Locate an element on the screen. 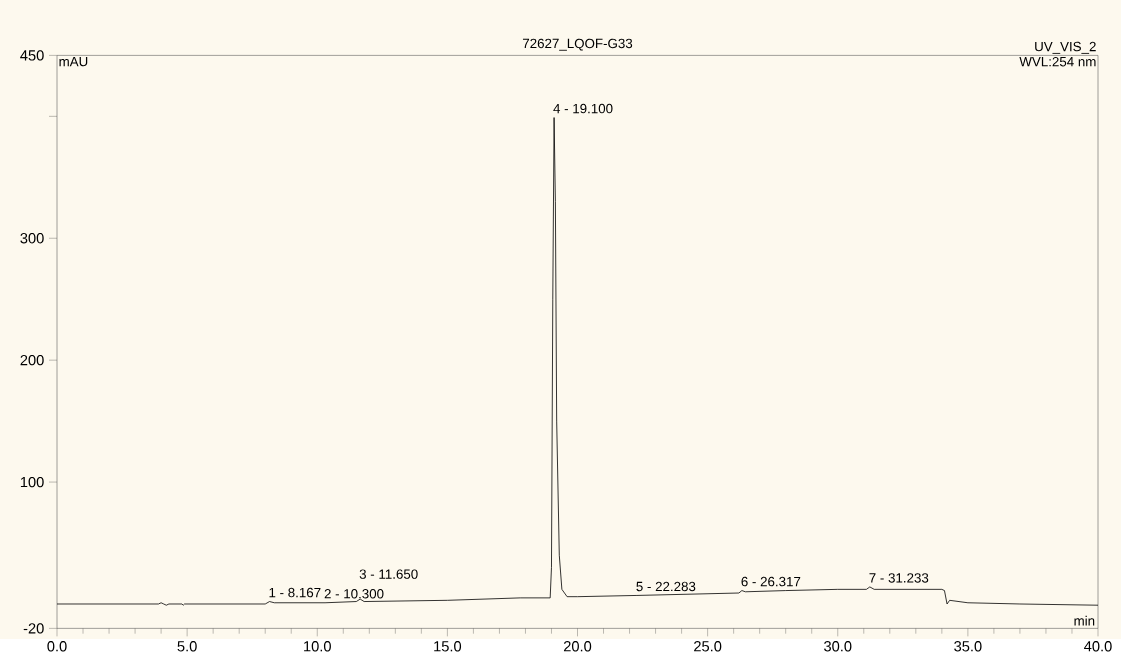 This screenshot has width=1121, height=656. x-tick-label: 15.0 is located at coordinates (448, 646).